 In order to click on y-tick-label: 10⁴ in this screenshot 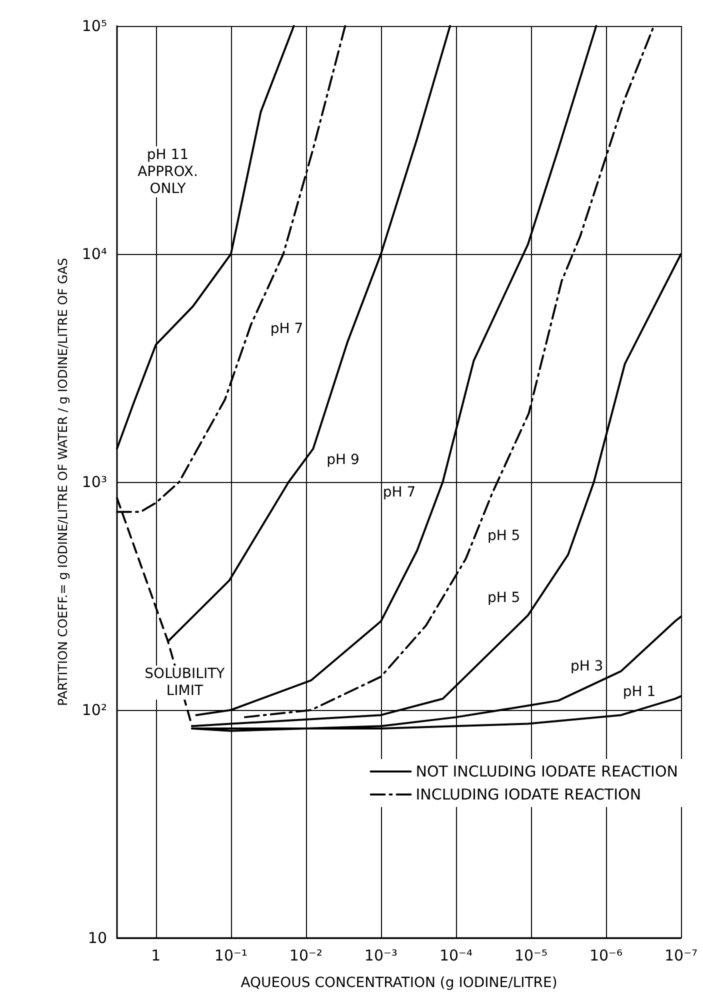, I will do `click(94, 254)`.